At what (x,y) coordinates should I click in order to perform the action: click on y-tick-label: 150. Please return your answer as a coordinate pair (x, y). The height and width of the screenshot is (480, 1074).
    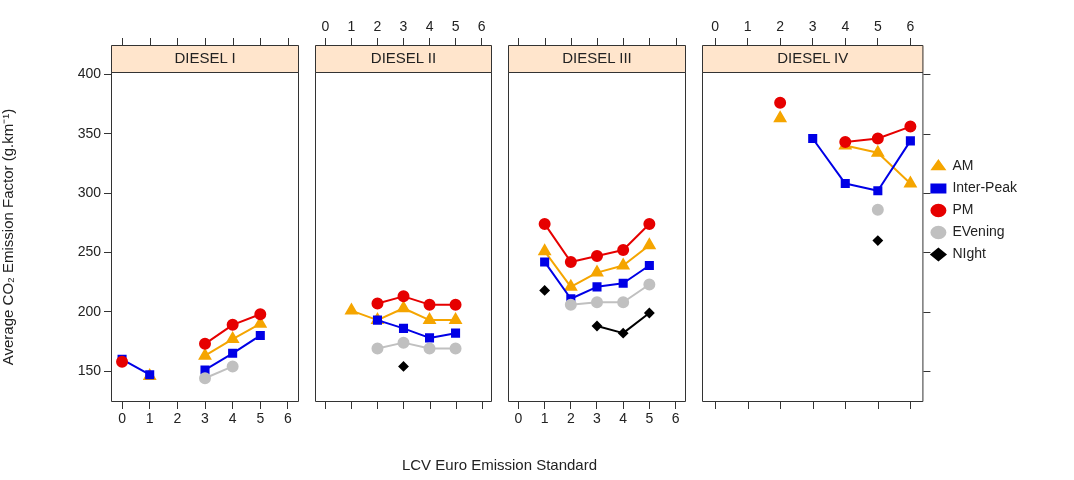
    Looking at the image, I should click on (89, 370).